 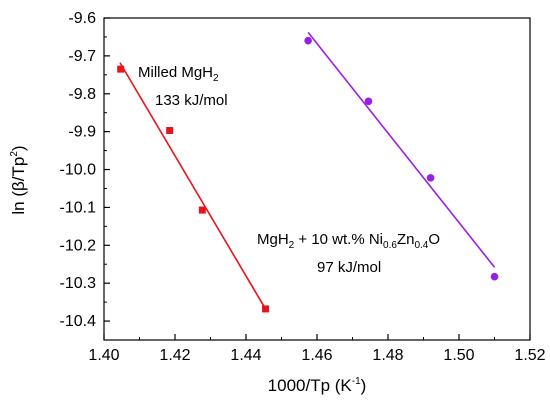 I want to click on x-tick-label: 1.44, so click(x=245, y=355).